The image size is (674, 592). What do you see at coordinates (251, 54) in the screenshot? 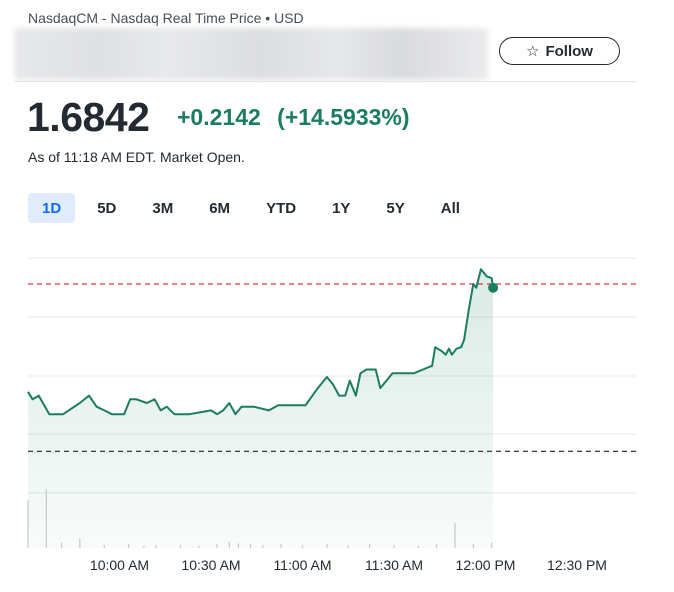
I see `company-name-redacted` at bounding box center [251, 54].